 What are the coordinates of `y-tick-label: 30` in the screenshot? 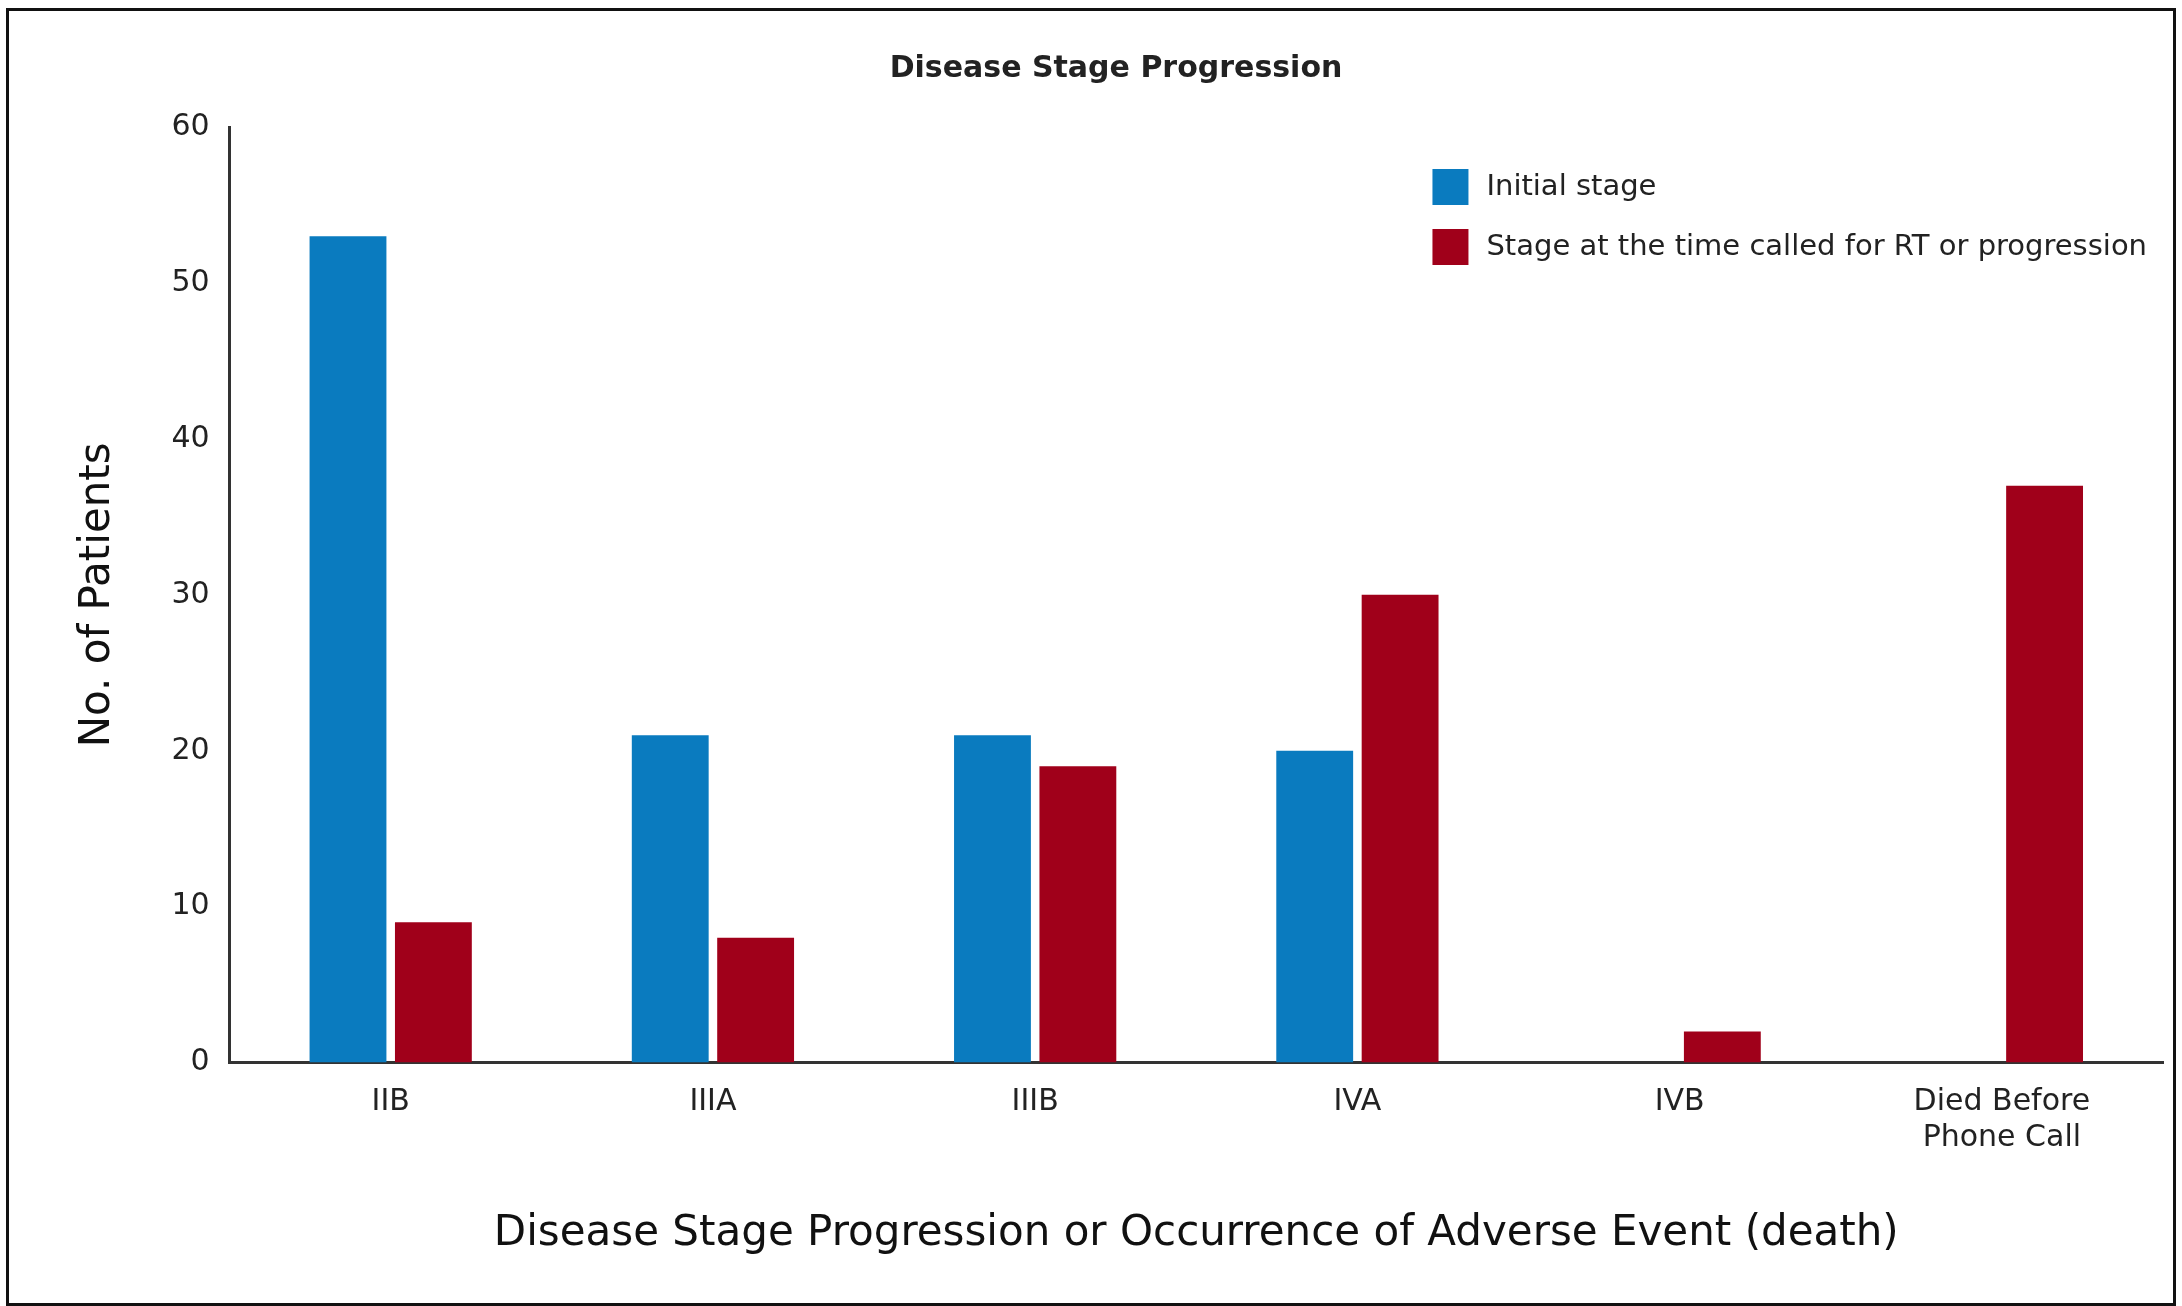 It's located at (190, 592).